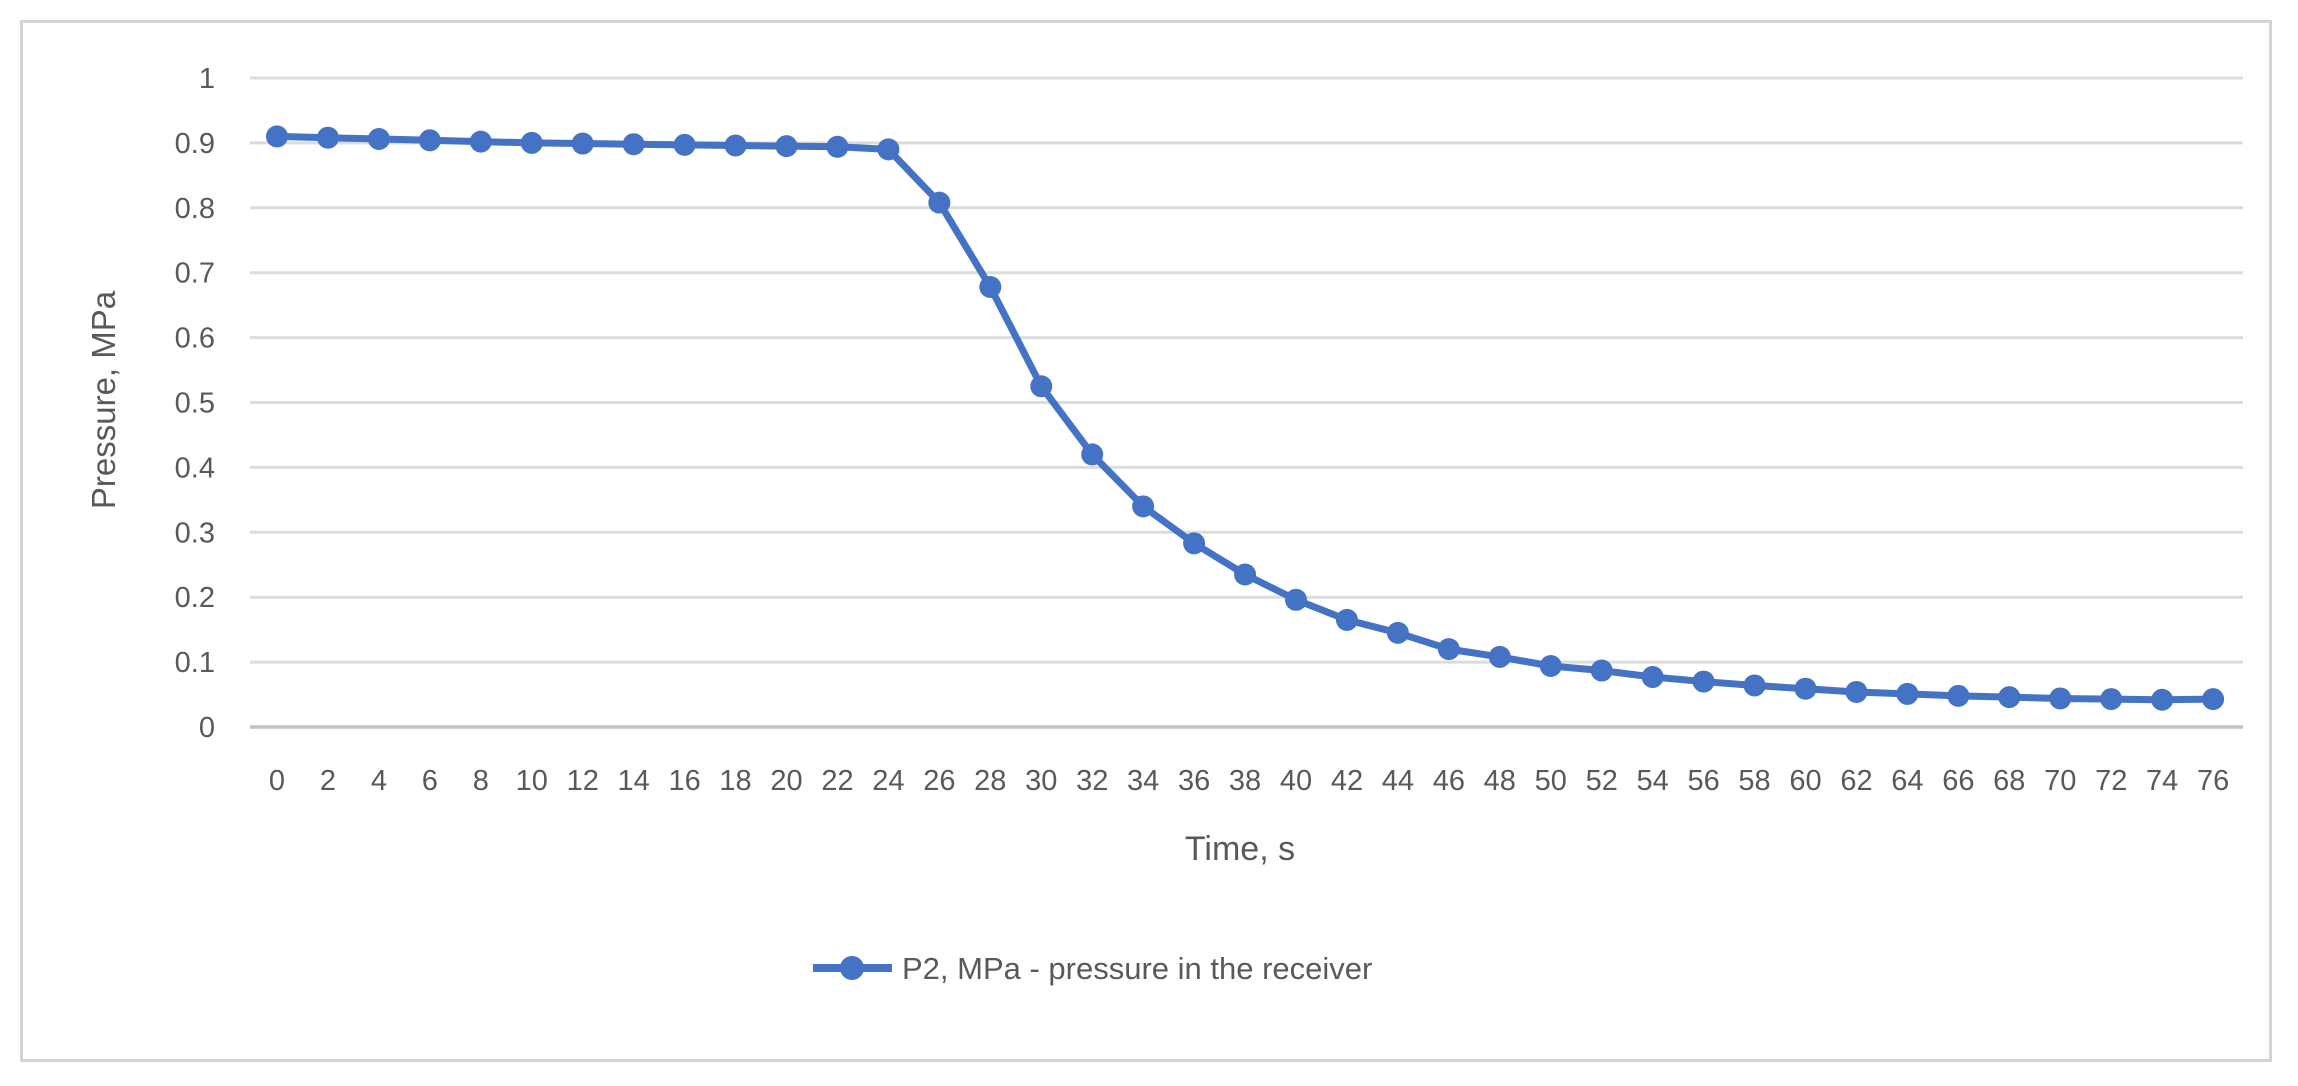 This screenshot has width=2298, height=1086. Describe the element at coordinates (684, 781) in the screenshot. I see `x-tick-label: 16` at that location.